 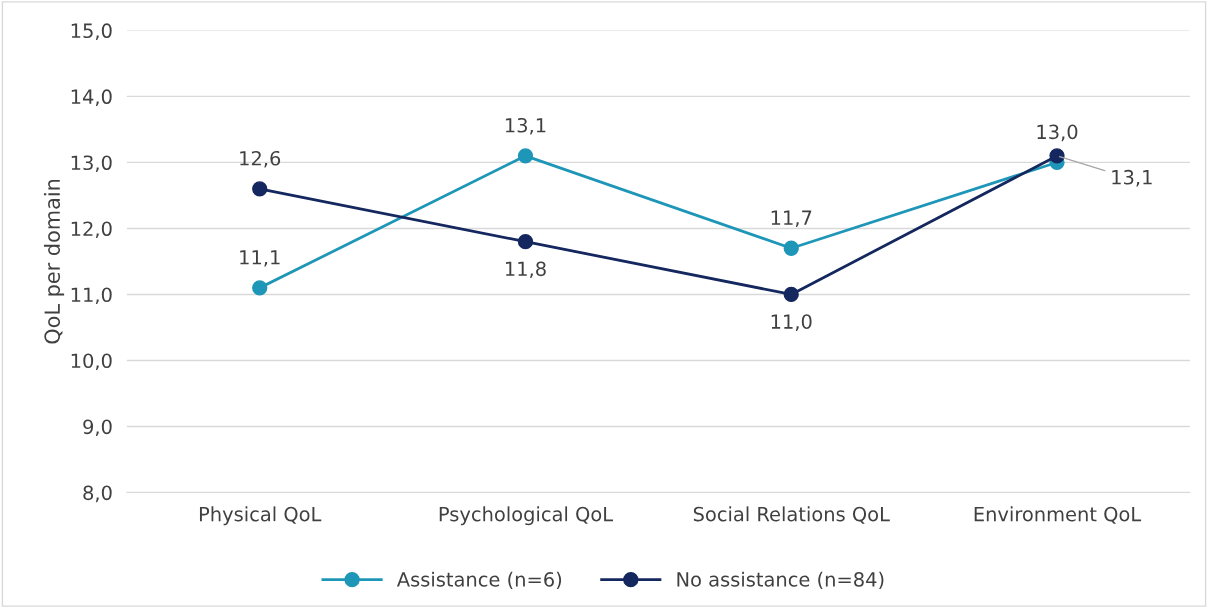 I want to click on y-tick-label: 15,0, so click(x=91, y=32).